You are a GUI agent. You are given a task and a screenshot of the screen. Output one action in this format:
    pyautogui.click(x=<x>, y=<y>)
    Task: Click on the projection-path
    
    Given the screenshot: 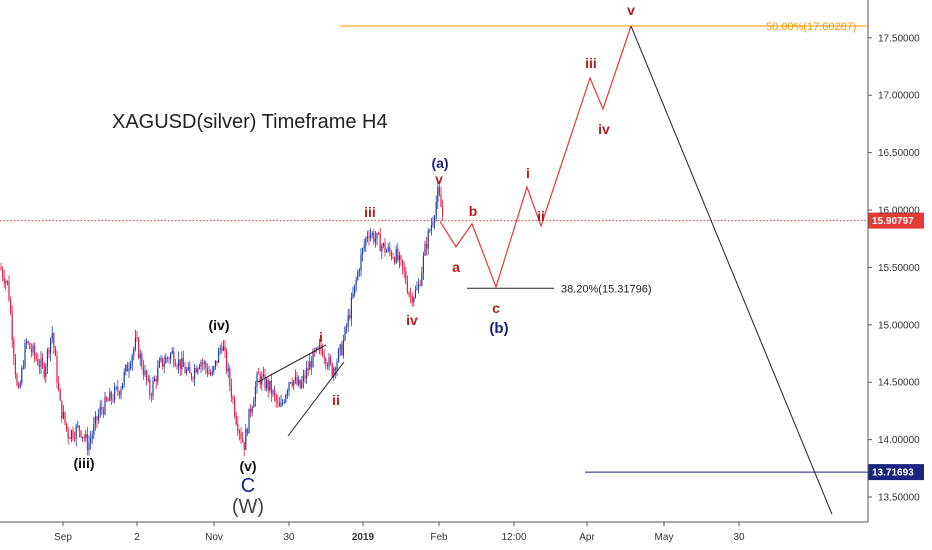 What is the action you would take?
    pyautogui.click(x=535, y=157)
    